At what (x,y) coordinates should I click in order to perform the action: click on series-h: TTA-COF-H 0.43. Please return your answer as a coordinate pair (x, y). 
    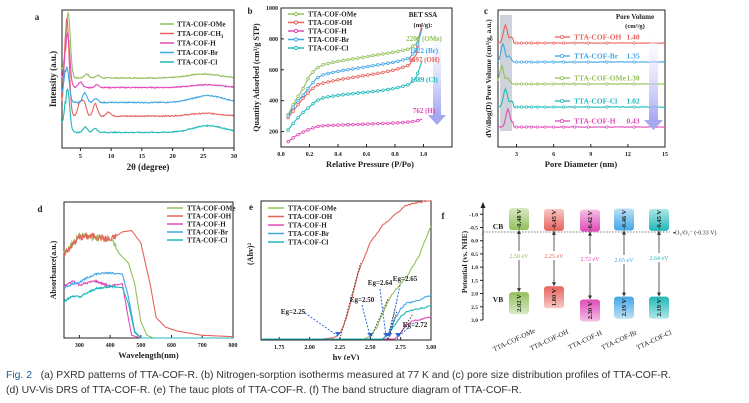
    Looking at the image, I should click on (581, 118).